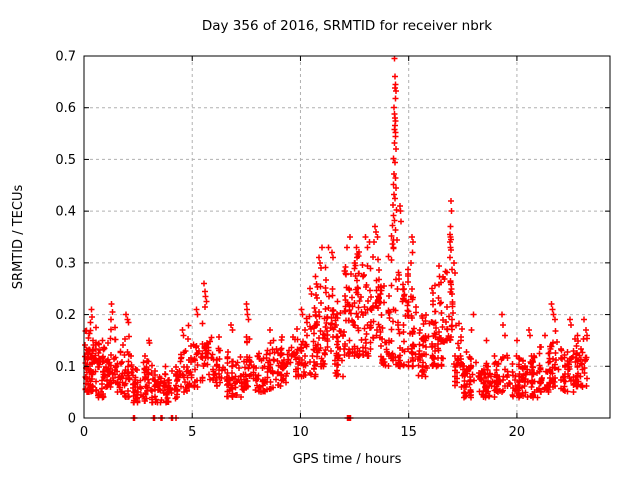 This screenshot has width=640, height=484. What do you see at coordinates (65, 108) in the screenshot?
I see `y-tick-label: 0.6` at bounding box center [65, 108].